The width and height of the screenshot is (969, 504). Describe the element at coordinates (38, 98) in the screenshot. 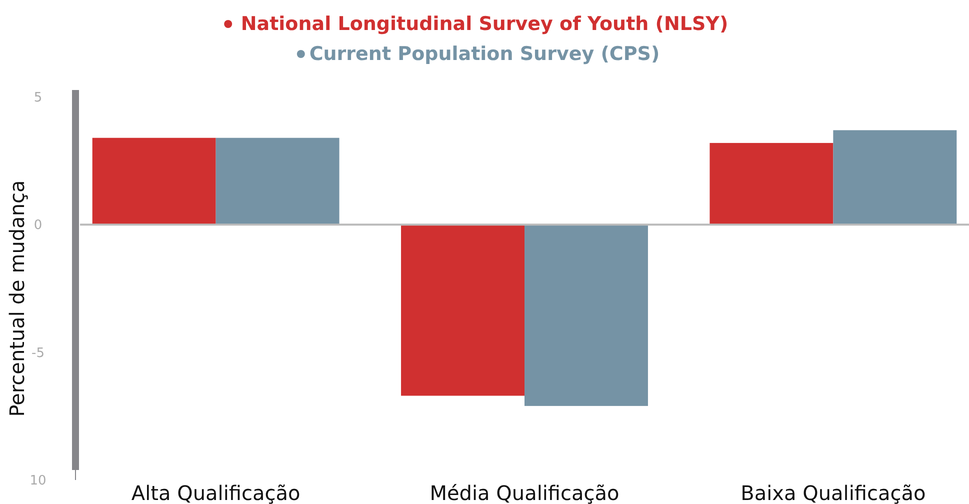

I see `y-tick-label: 5` at that location.